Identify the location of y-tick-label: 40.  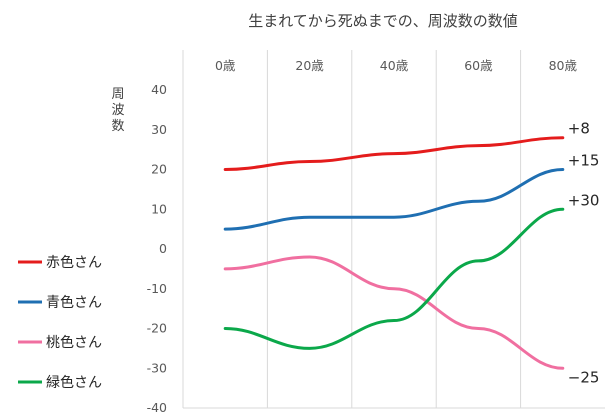
(159, 89).